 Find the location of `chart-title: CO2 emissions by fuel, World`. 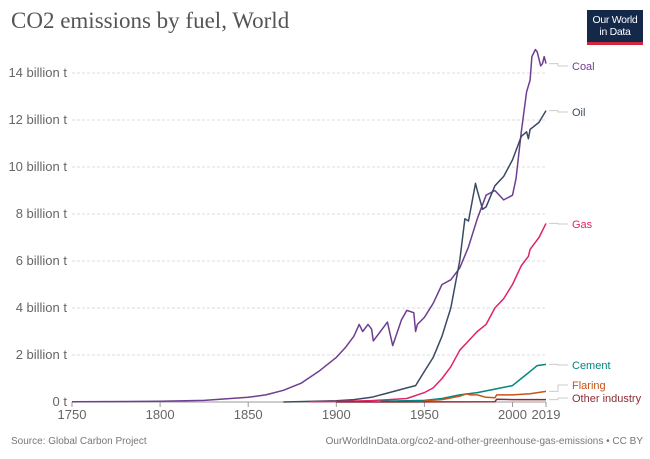

chart-title: CO2 emissions by fuel, World is located at coordinates (150, 20).